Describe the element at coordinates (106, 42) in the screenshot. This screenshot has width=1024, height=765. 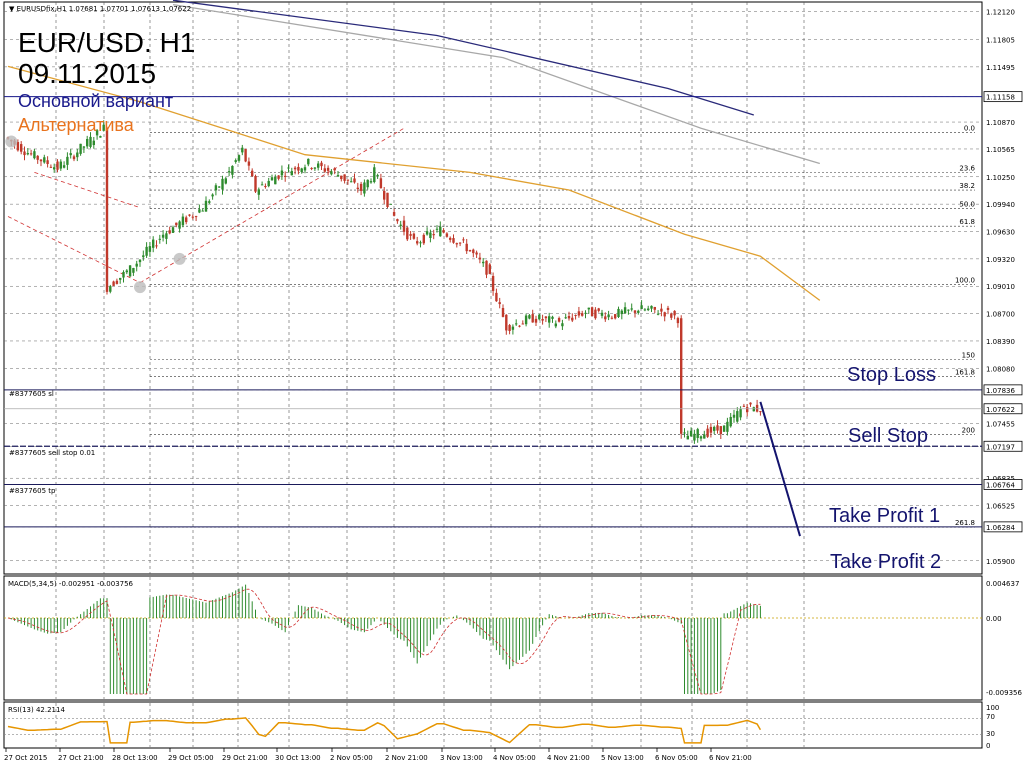
I see `chart-title: EUR/USD. H1` at that location.